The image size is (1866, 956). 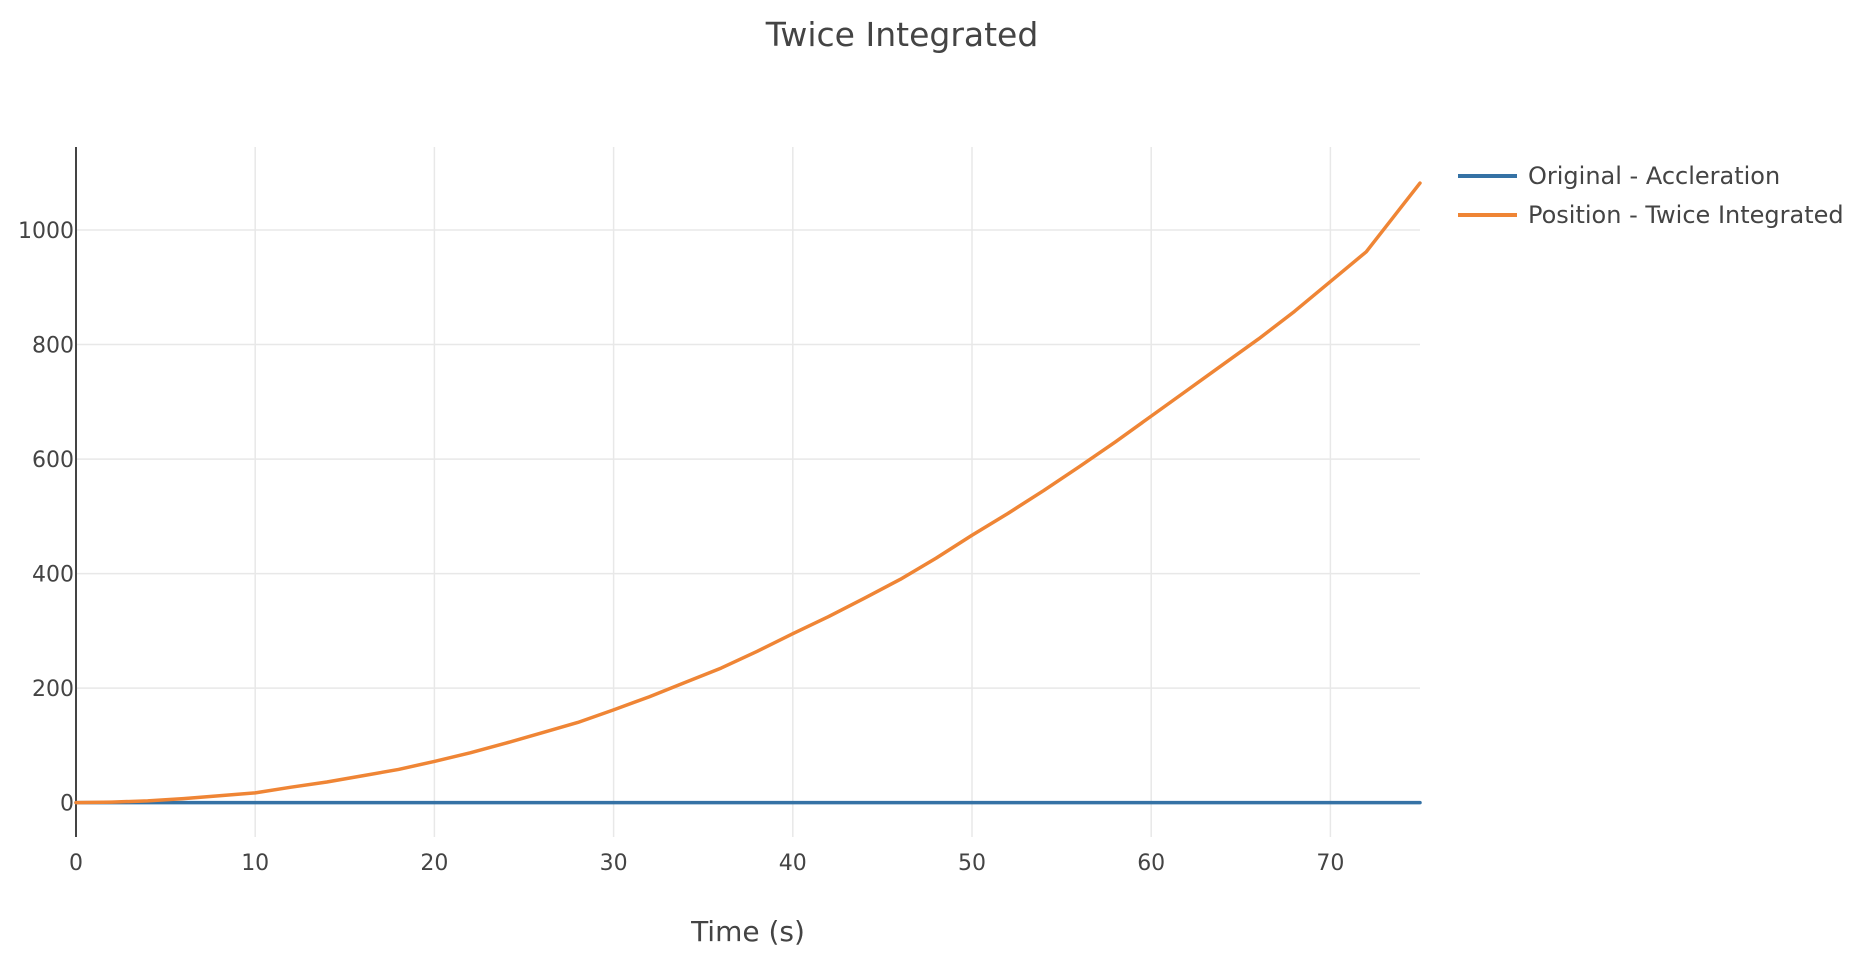 What do you see at coordinates (434, 863) in the screenshot?
I see `x-tick-label: 20` at bounding box center [434, 863].